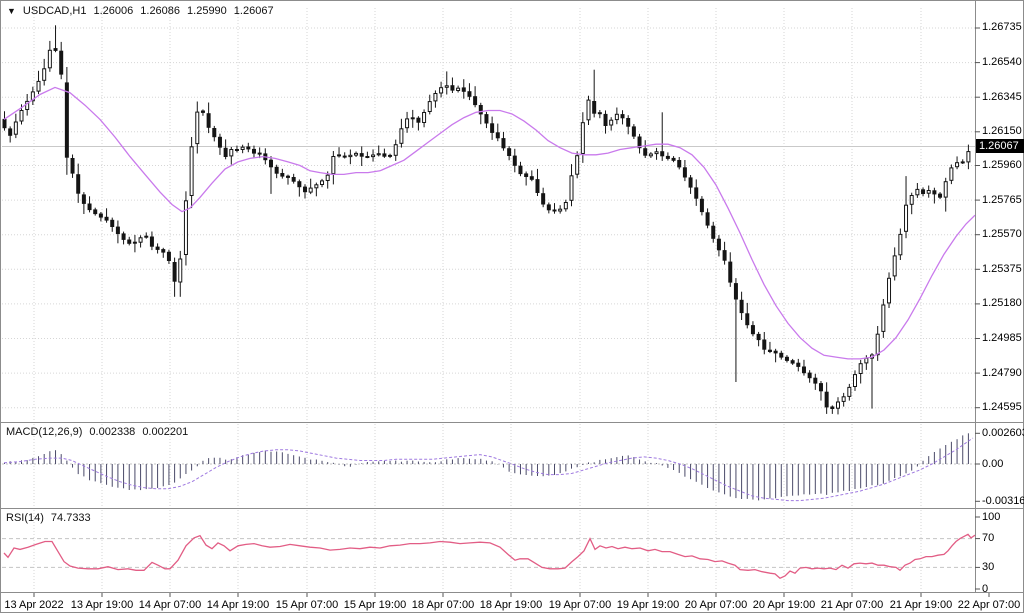 The width and height of the screenshot is (1024, 613). What do you see at coordinates (113, 11) in the screenshot?
I see `ohlc-open: 1.26006` at bounding box center [113, 11].